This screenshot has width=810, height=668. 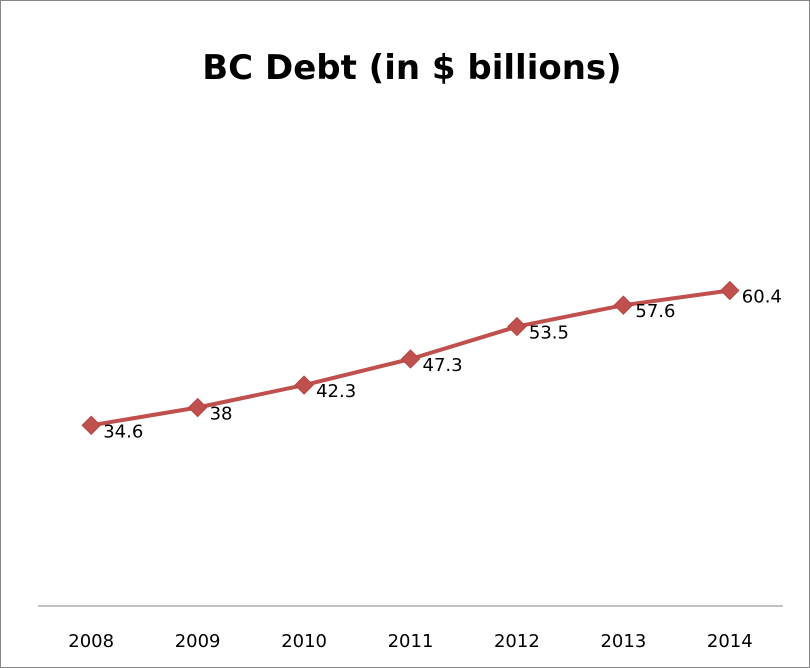 What do you see at coordinates (336, 391) in the screenshot?
I see `data-label: 42.3` at bounding box center [336, 391].